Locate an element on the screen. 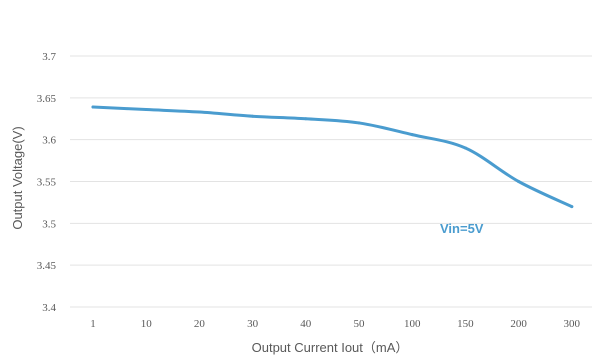  y-tick-label: 3.65 is located at coordinates (47, 99).